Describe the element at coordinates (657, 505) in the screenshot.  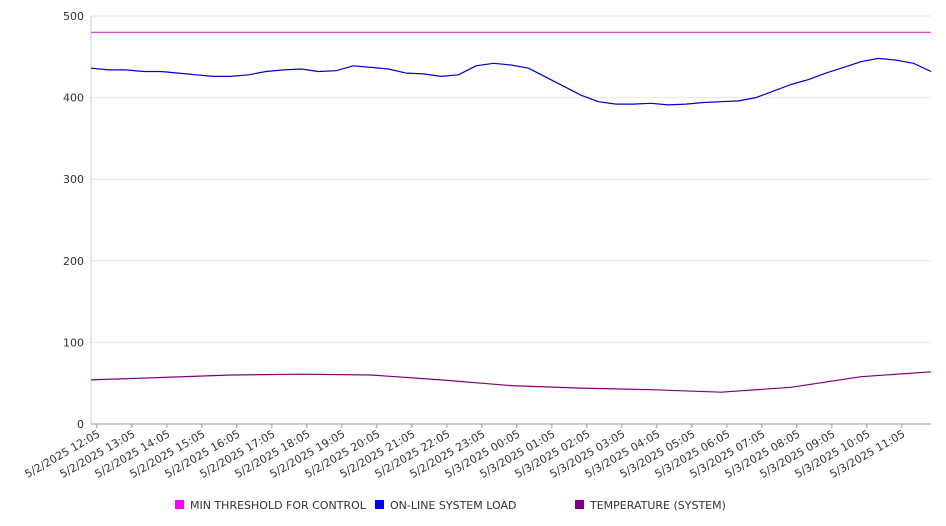
I see `legend-label-3: TEMPERATURE (SYSTEM)` at that location.